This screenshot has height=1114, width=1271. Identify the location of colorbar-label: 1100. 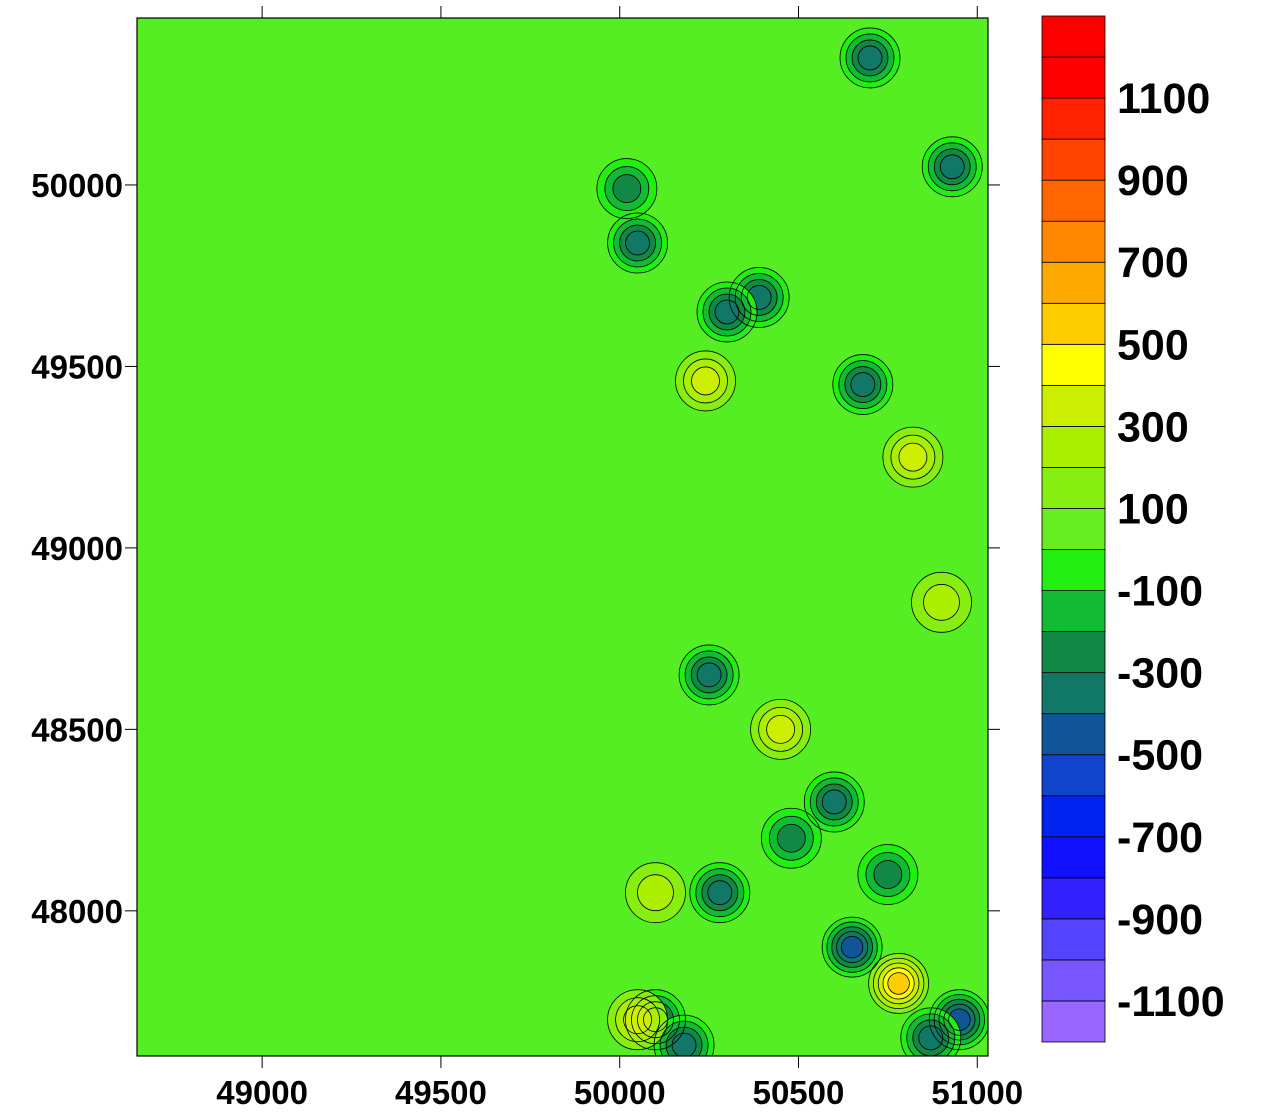
(1163, 99).